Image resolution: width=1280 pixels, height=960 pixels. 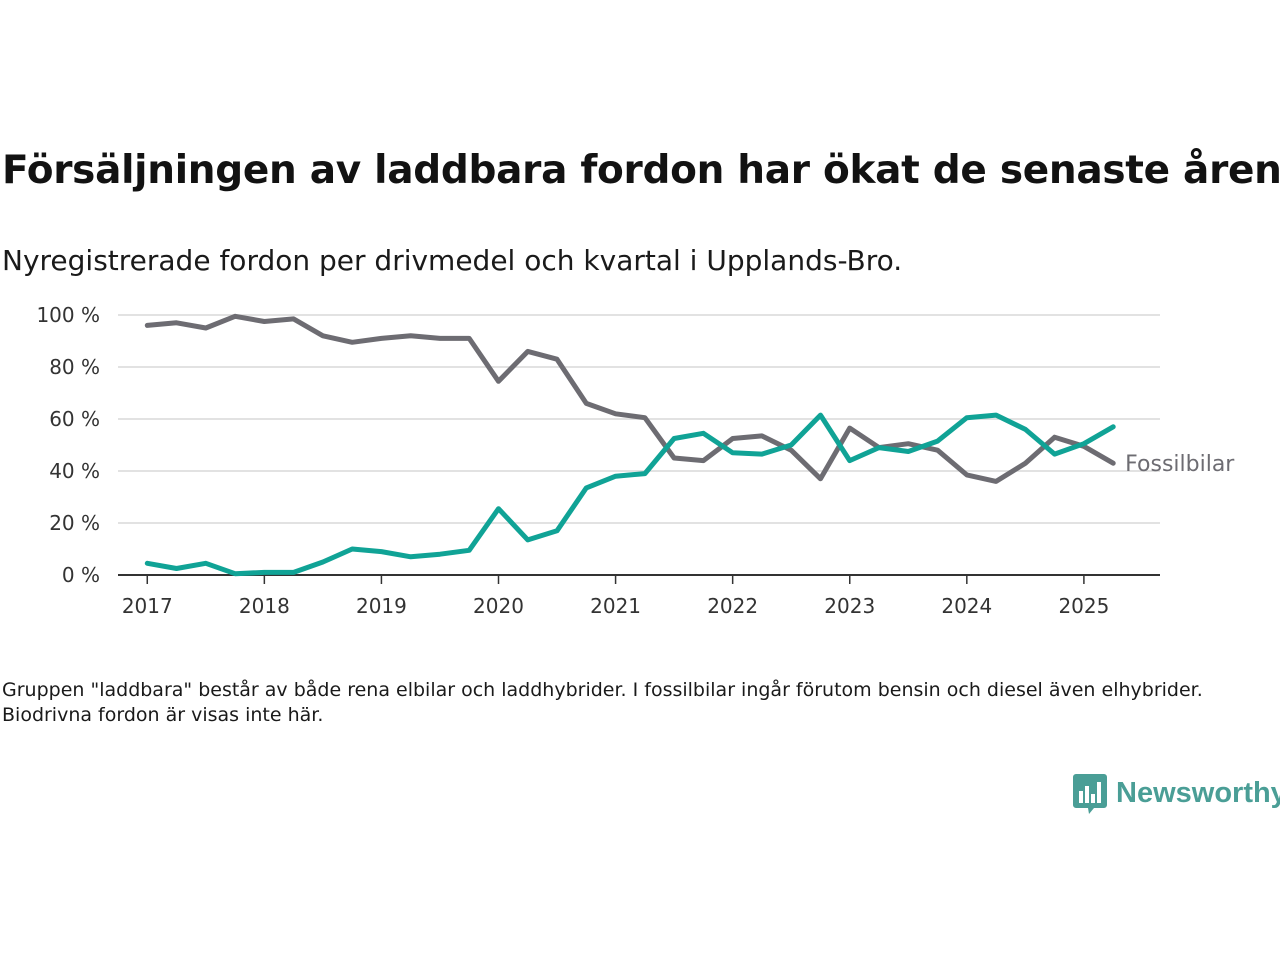 I want to click on y-axis-tick-labels: 0 % 20 % 40 % 60 % 80 % 100 %, so click(x=68, y=445).